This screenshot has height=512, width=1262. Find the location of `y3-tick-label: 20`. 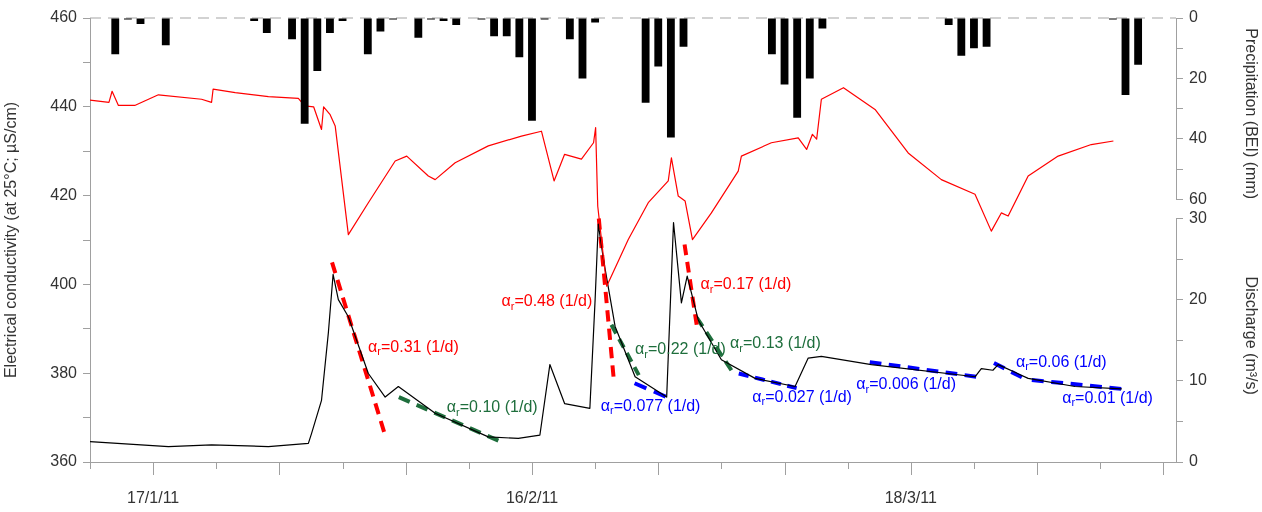

y3-tick-label: 20 is located at coordinates (1198, 299).